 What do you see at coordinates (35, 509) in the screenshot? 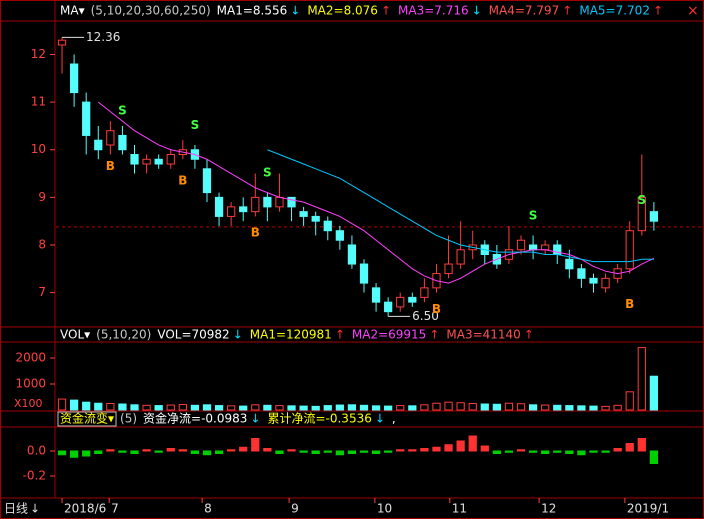
I see `period-arrow: ↓` at bounding box center [35, 509].